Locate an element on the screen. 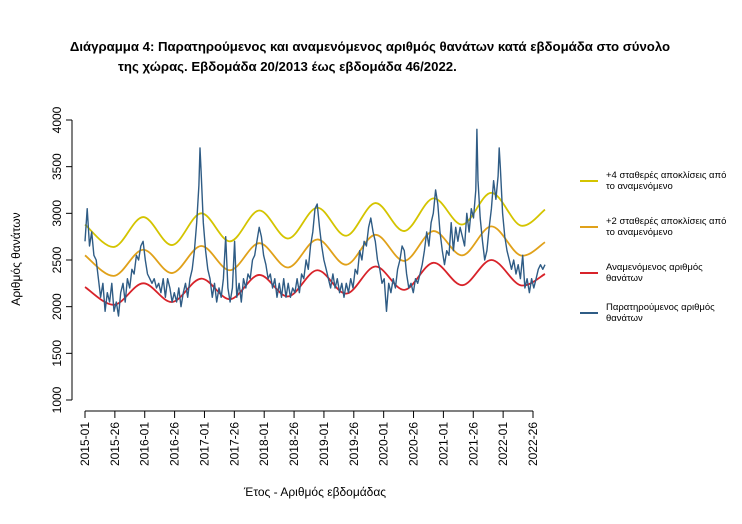 The height and width of the screenshot is (524, 742). x-tick-label: 2015-26 is located at coordinates (115, 444).